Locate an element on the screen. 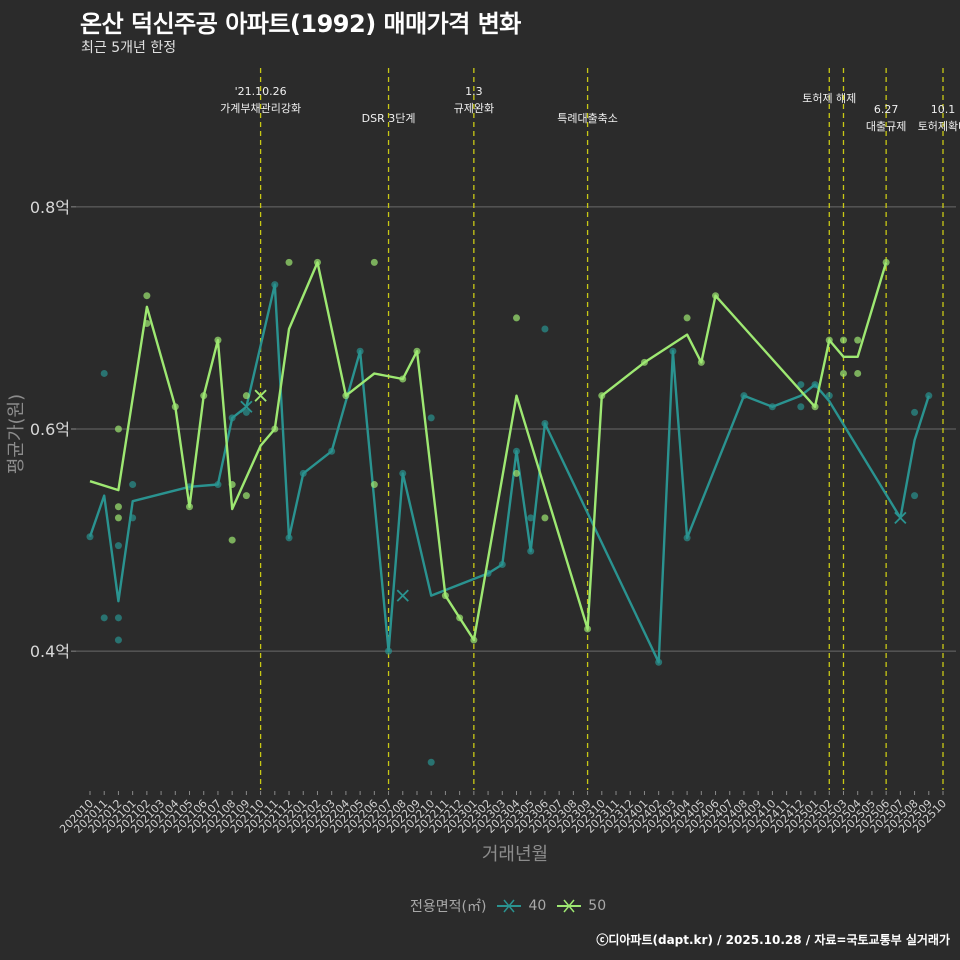  event-label-6-0: 6.27 is located at coordinates (886, 109).